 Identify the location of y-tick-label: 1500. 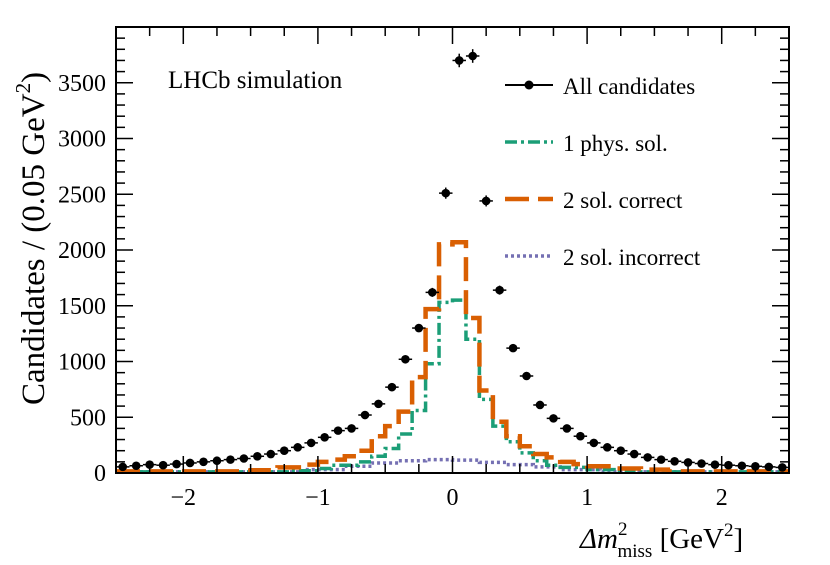
(82, 307).